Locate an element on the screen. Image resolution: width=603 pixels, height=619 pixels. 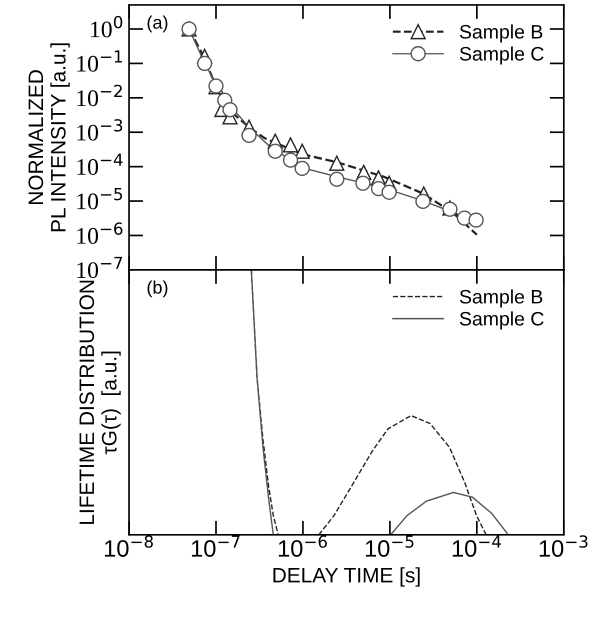
y-tick-label: 10$^{−6}$ is located at coordinates (99, 233).